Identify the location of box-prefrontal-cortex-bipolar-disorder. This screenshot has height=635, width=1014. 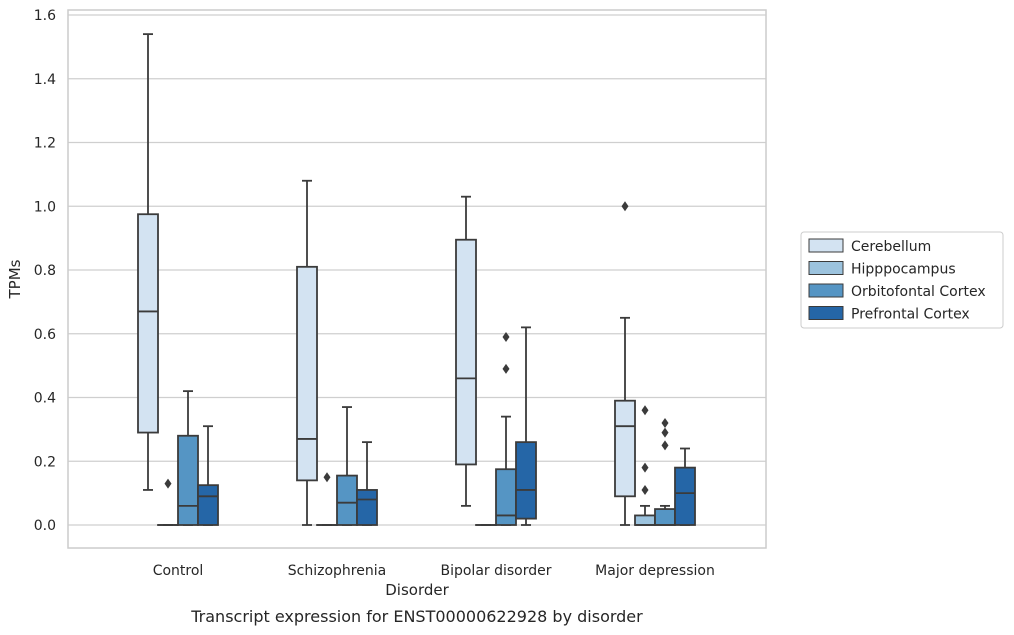
(526, 426).